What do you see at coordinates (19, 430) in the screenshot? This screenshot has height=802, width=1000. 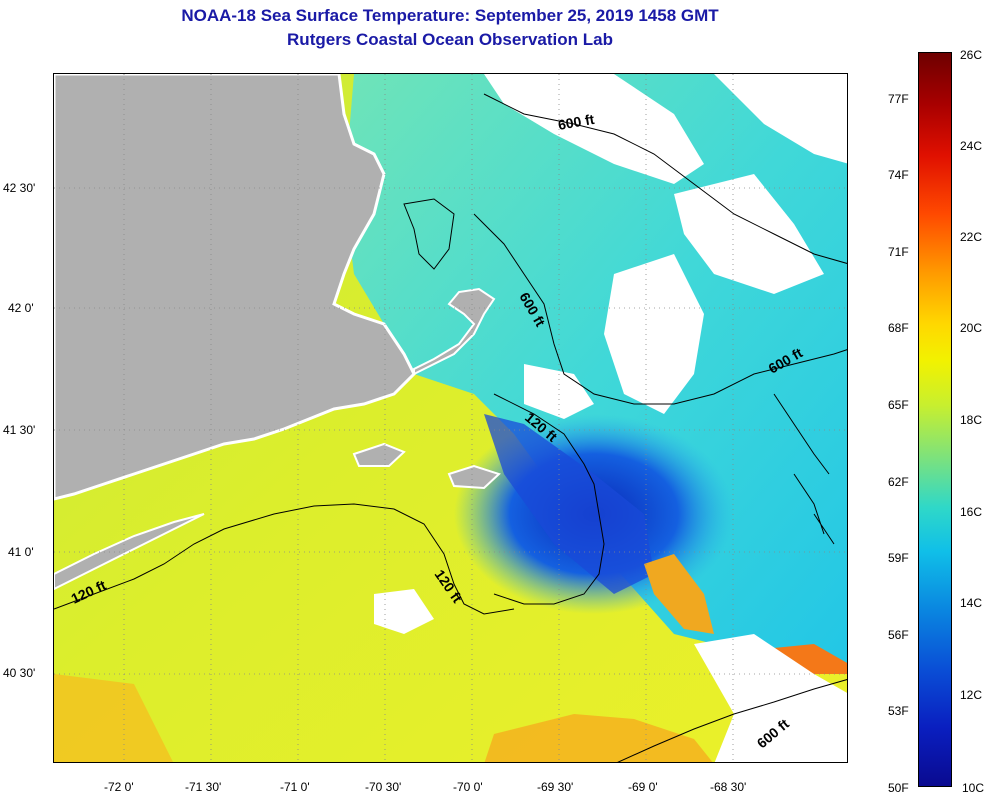 I see `y-tick-label: 41 30'` at bounding box center [19, 430].